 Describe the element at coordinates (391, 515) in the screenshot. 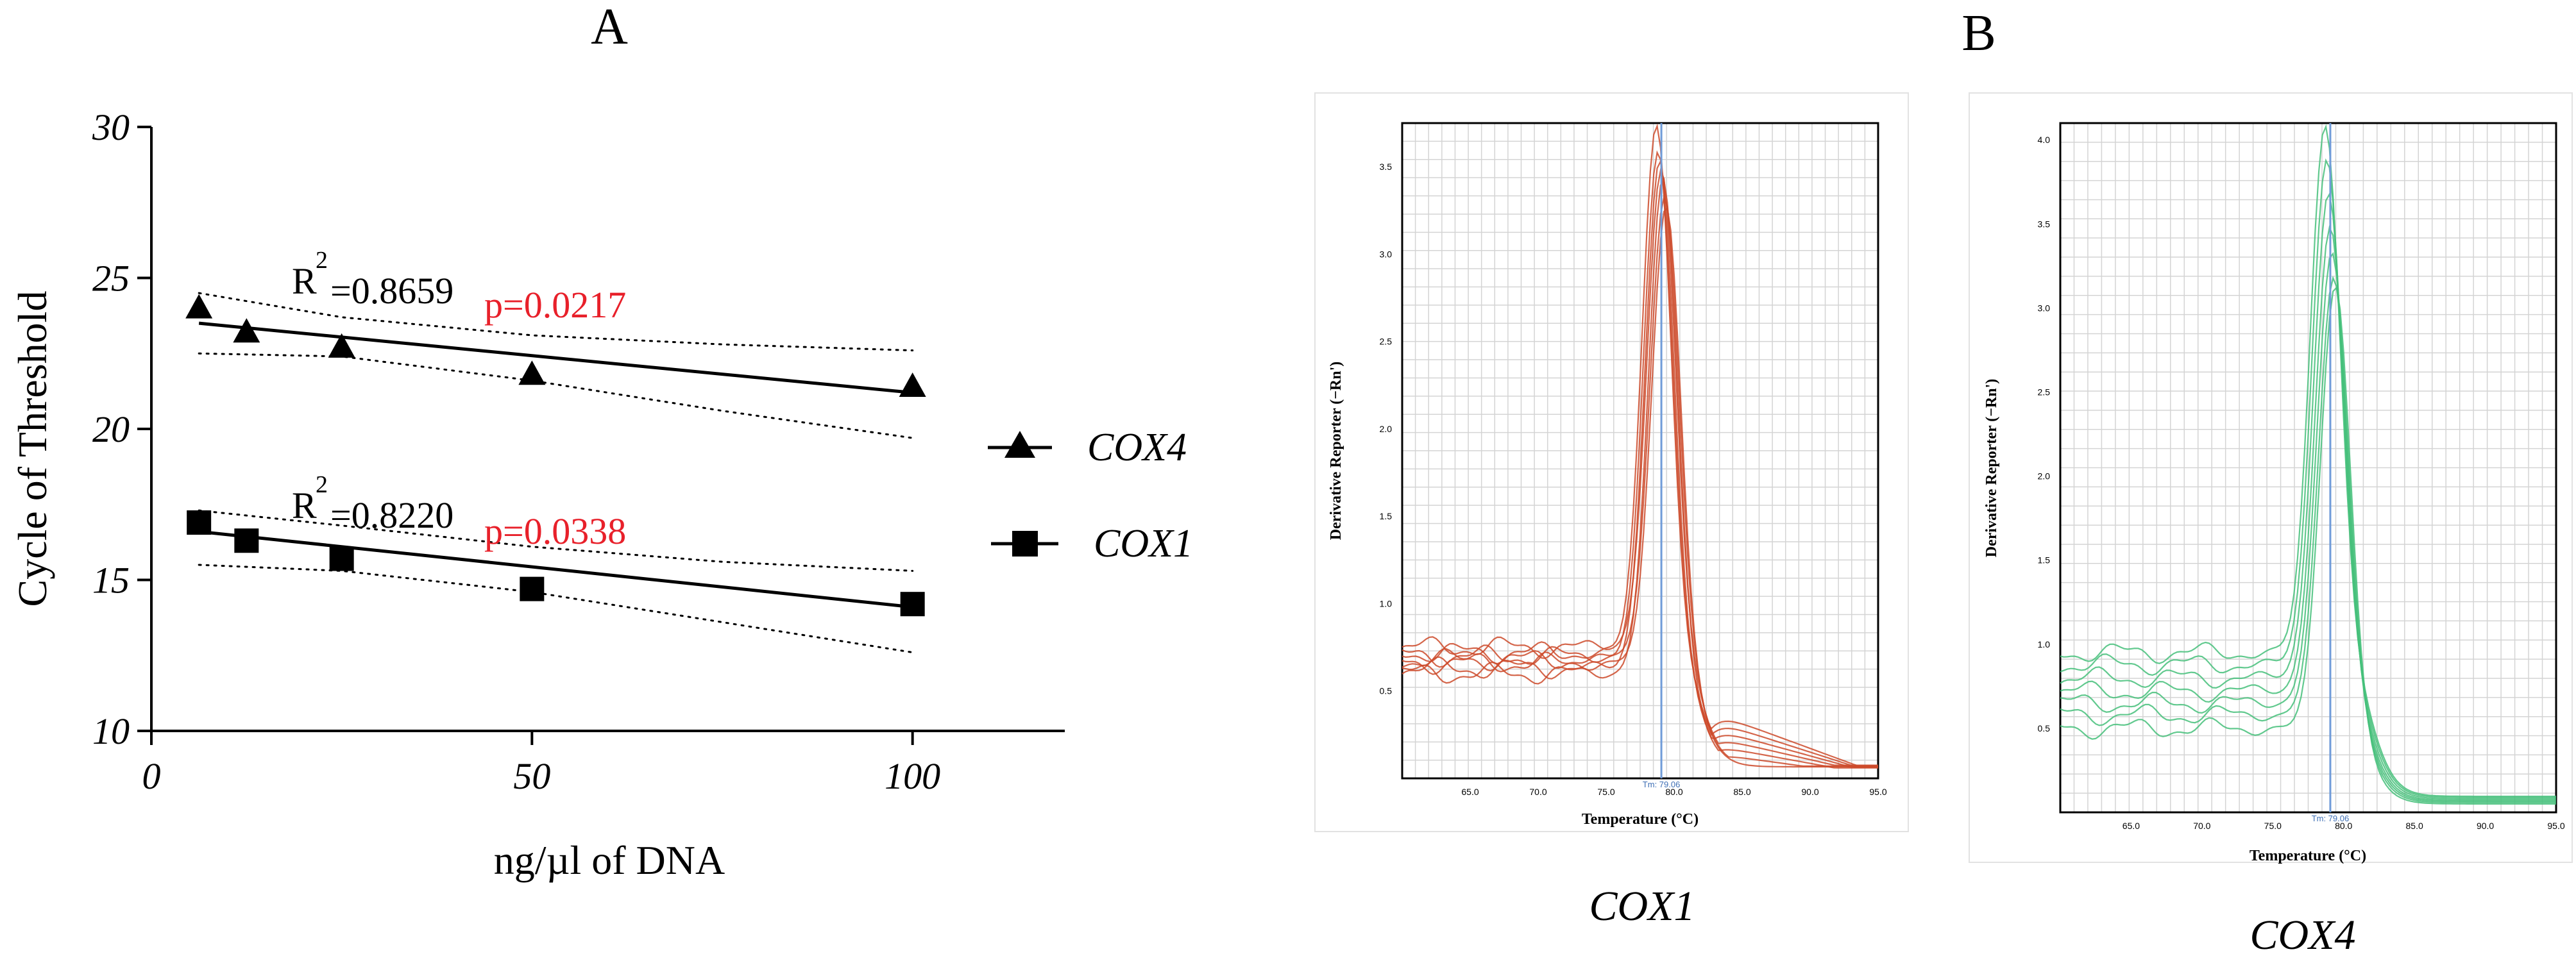

I see `cox1-r2-value: =0.8220` at that location.